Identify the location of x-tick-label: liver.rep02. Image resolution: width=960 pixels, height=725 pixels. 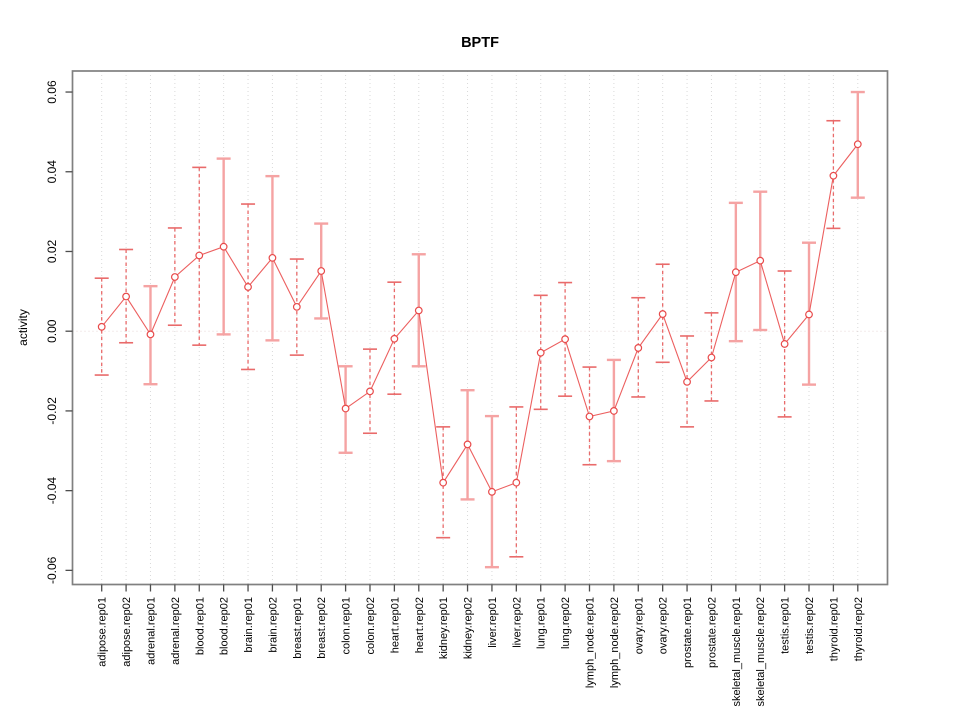
(517, 622).